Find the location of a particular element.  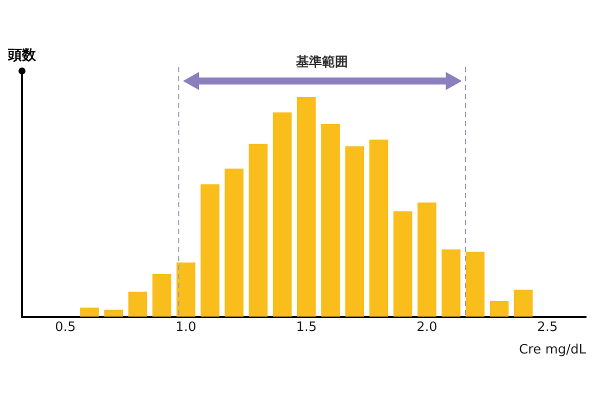

x-tick-label: 2.0 is located at coordinates (427, 327).